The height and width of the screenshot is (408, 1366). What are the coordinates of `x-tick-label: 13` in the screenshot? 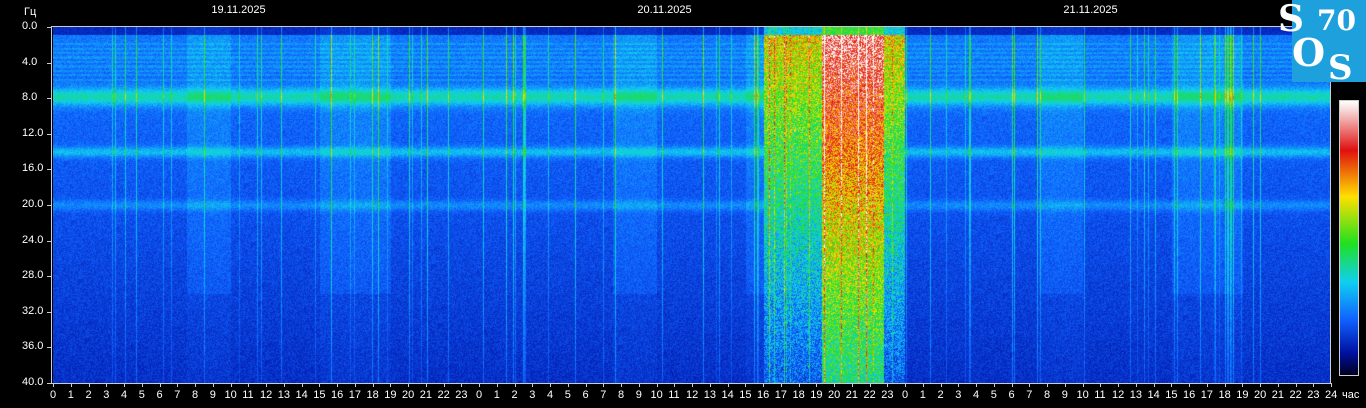 It's located at (1135, 395).